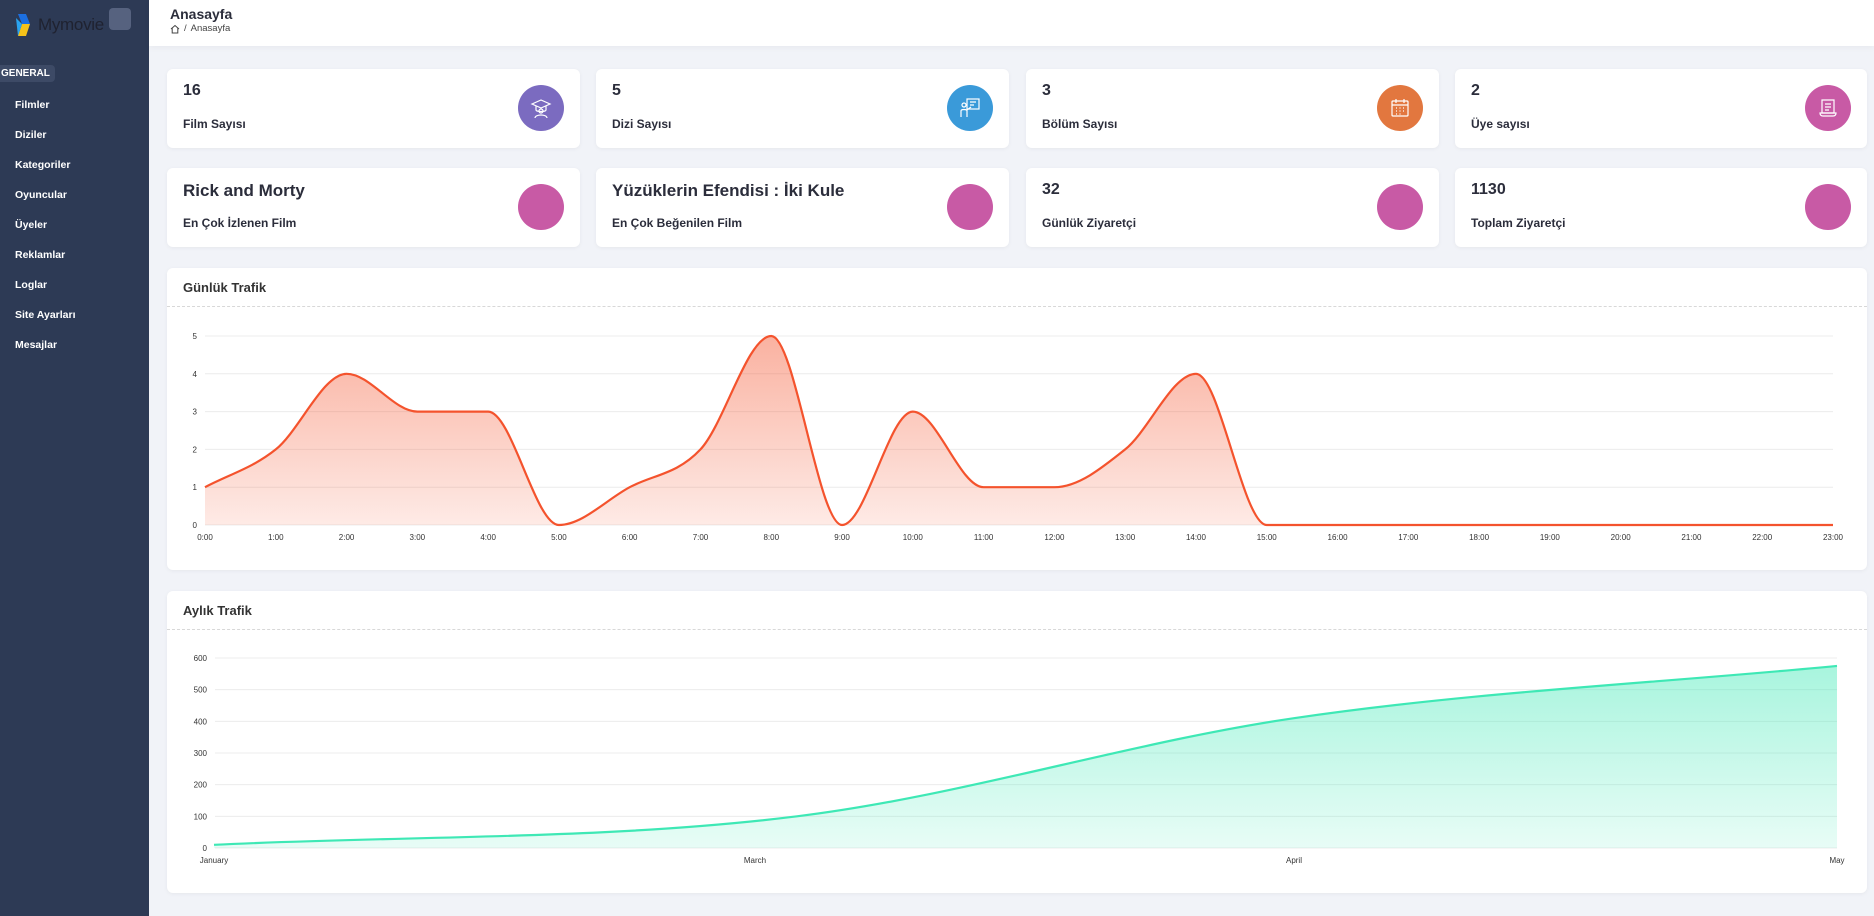  What do you see at coordinates (970, 108) in the screenshot?
I see `presentation-icon` at bounding box center [970, 108].